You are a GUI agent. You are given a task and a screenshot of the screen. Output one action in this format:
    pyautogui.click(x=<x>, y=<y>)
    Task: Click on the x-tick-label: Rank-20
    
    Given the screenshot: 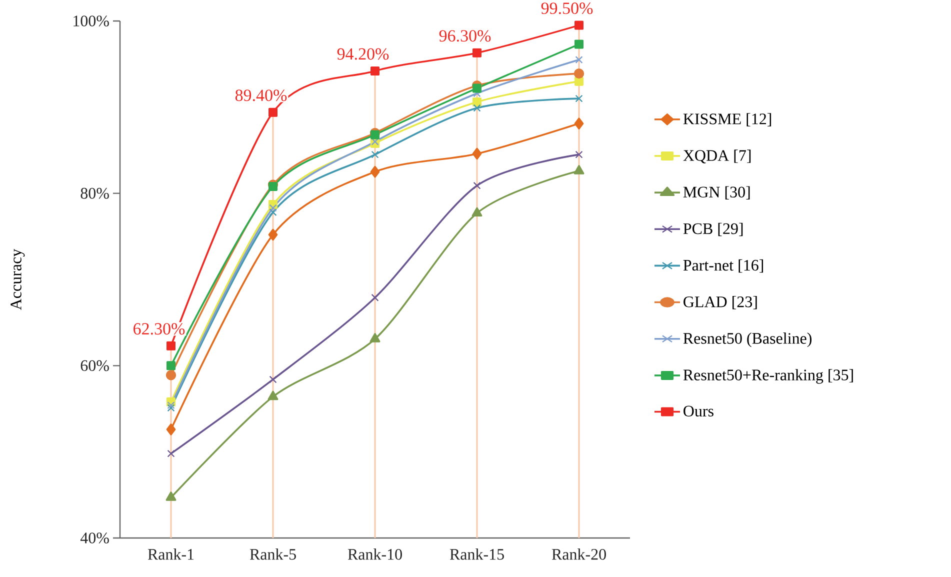 What is the action you would take?
    pyautogui.click(x=579, y=554)
    